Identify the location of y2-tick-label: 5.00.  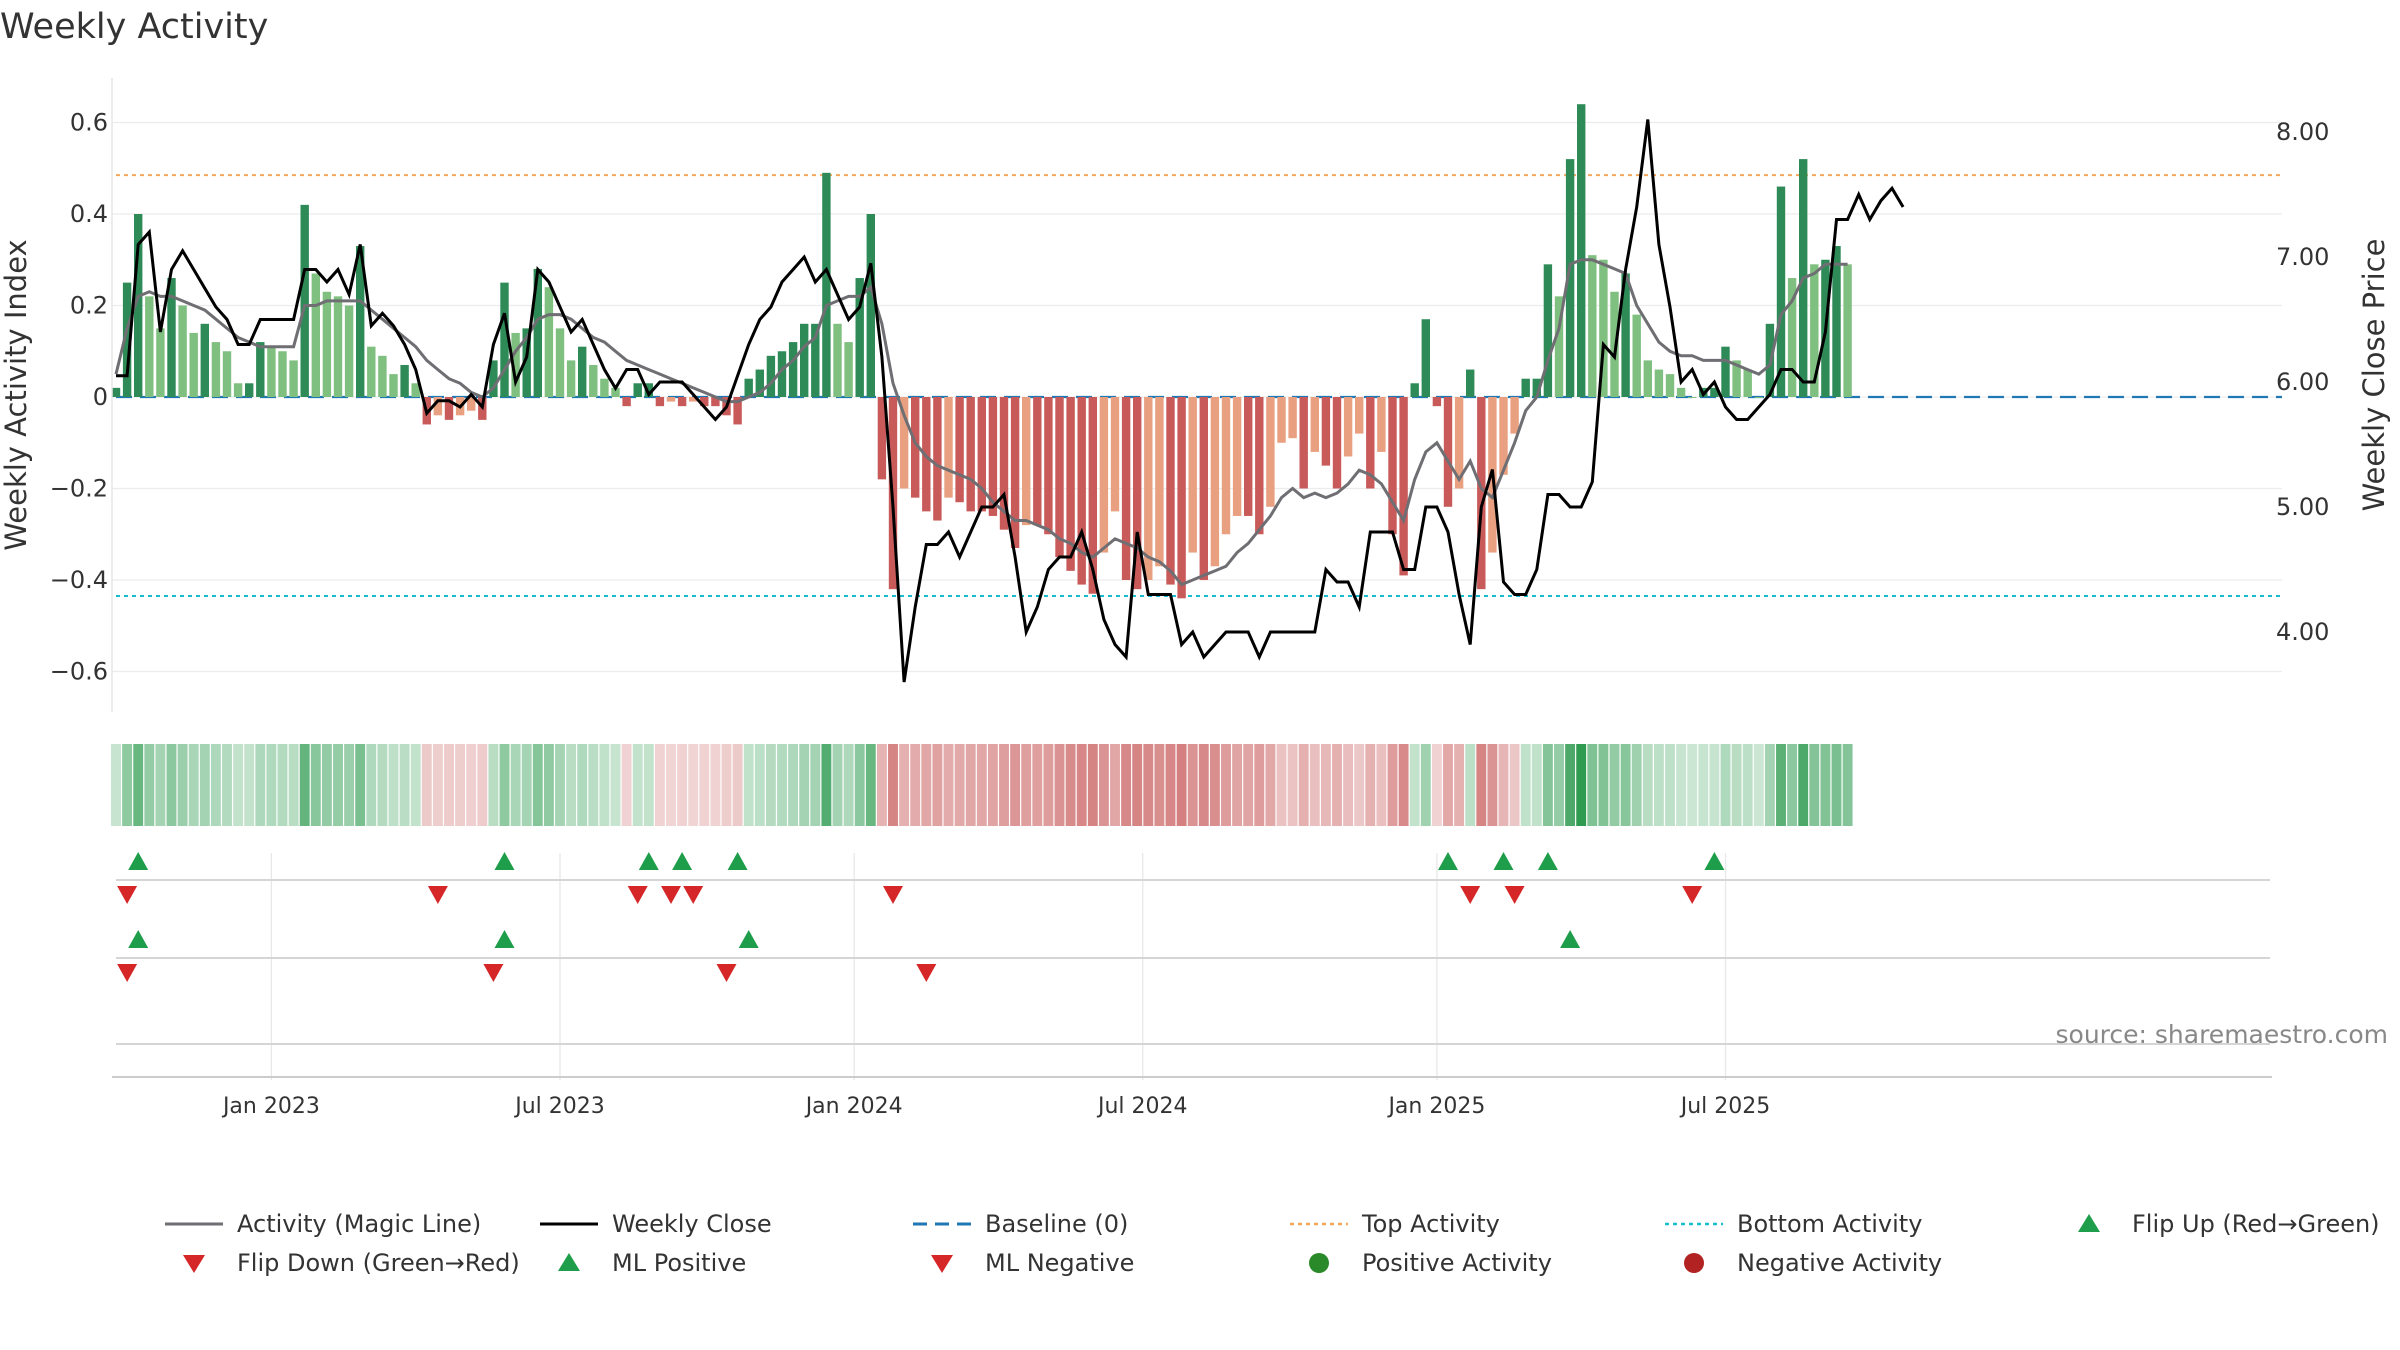
(2302, 507).